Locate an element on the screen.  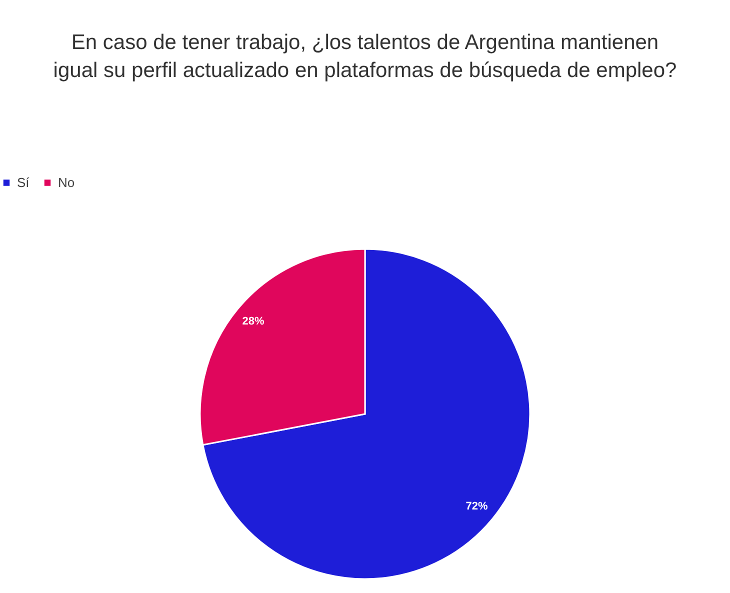
data-label: 72% is located at coordinates (477, 506).